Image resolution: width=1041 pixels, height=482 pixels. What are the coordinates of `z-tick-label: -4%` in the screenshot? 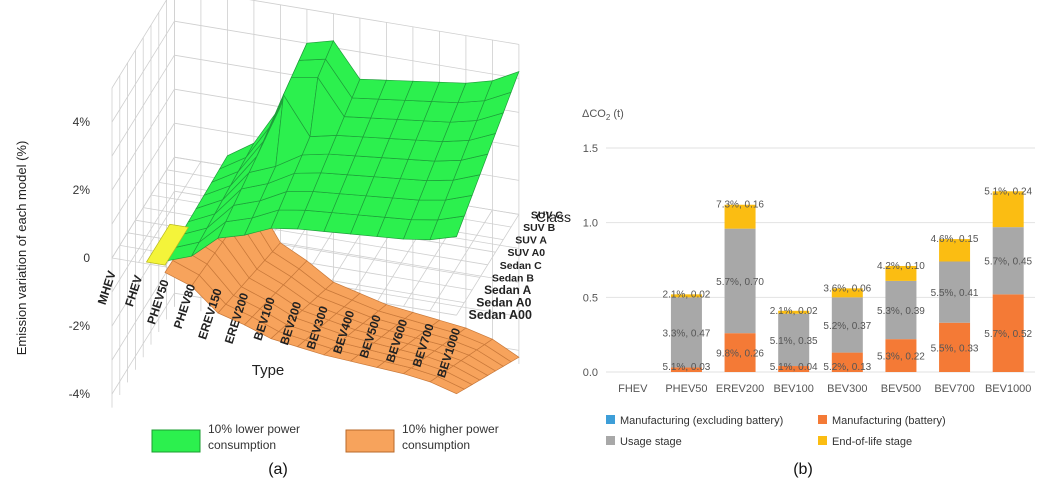 It's located at (80, 394).